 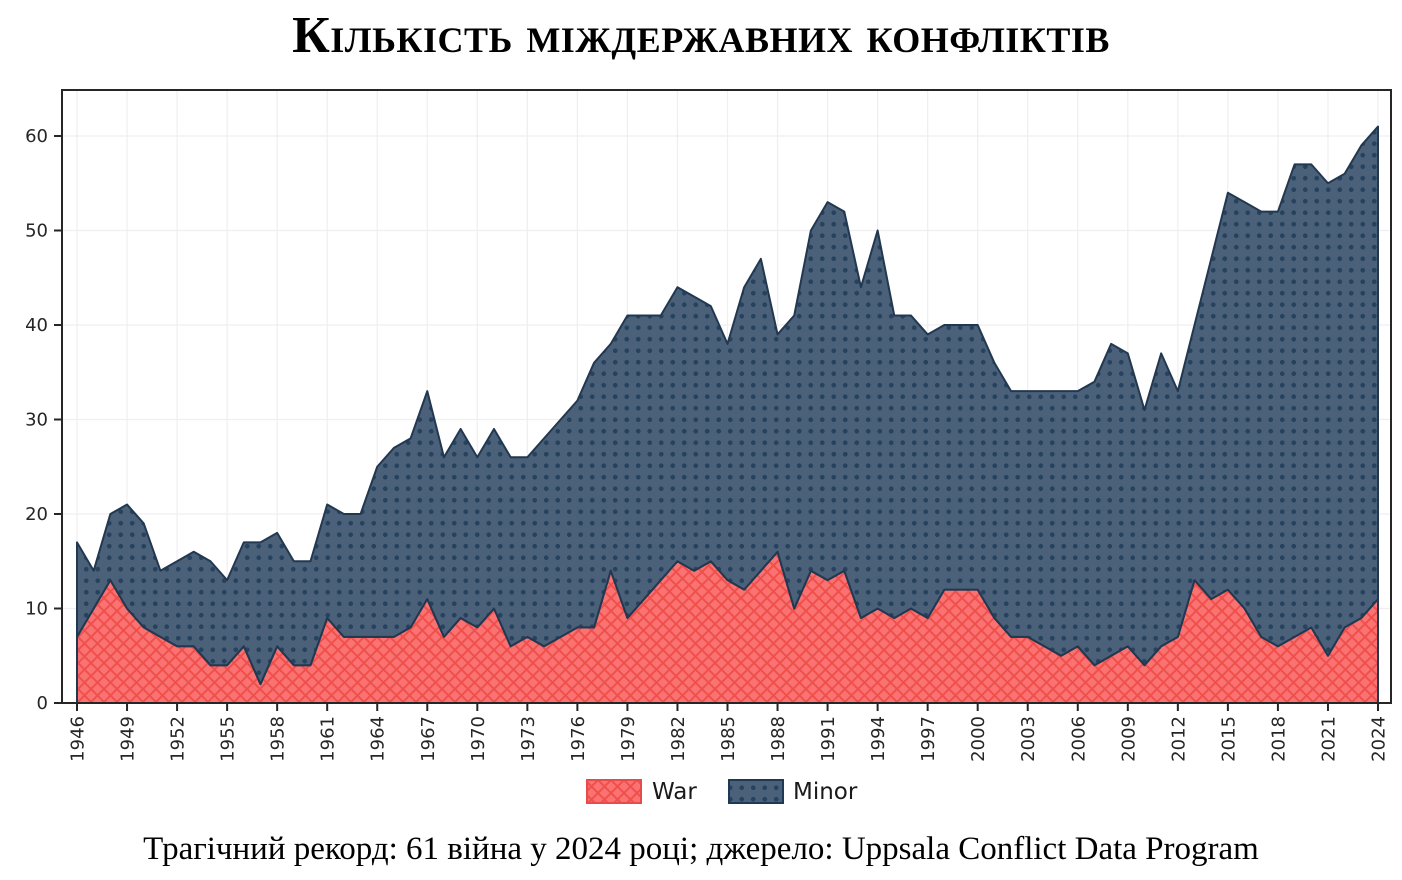 I want to click on chart-title: Кількість міждержавних конфліктів, so click(x=701, y=35).